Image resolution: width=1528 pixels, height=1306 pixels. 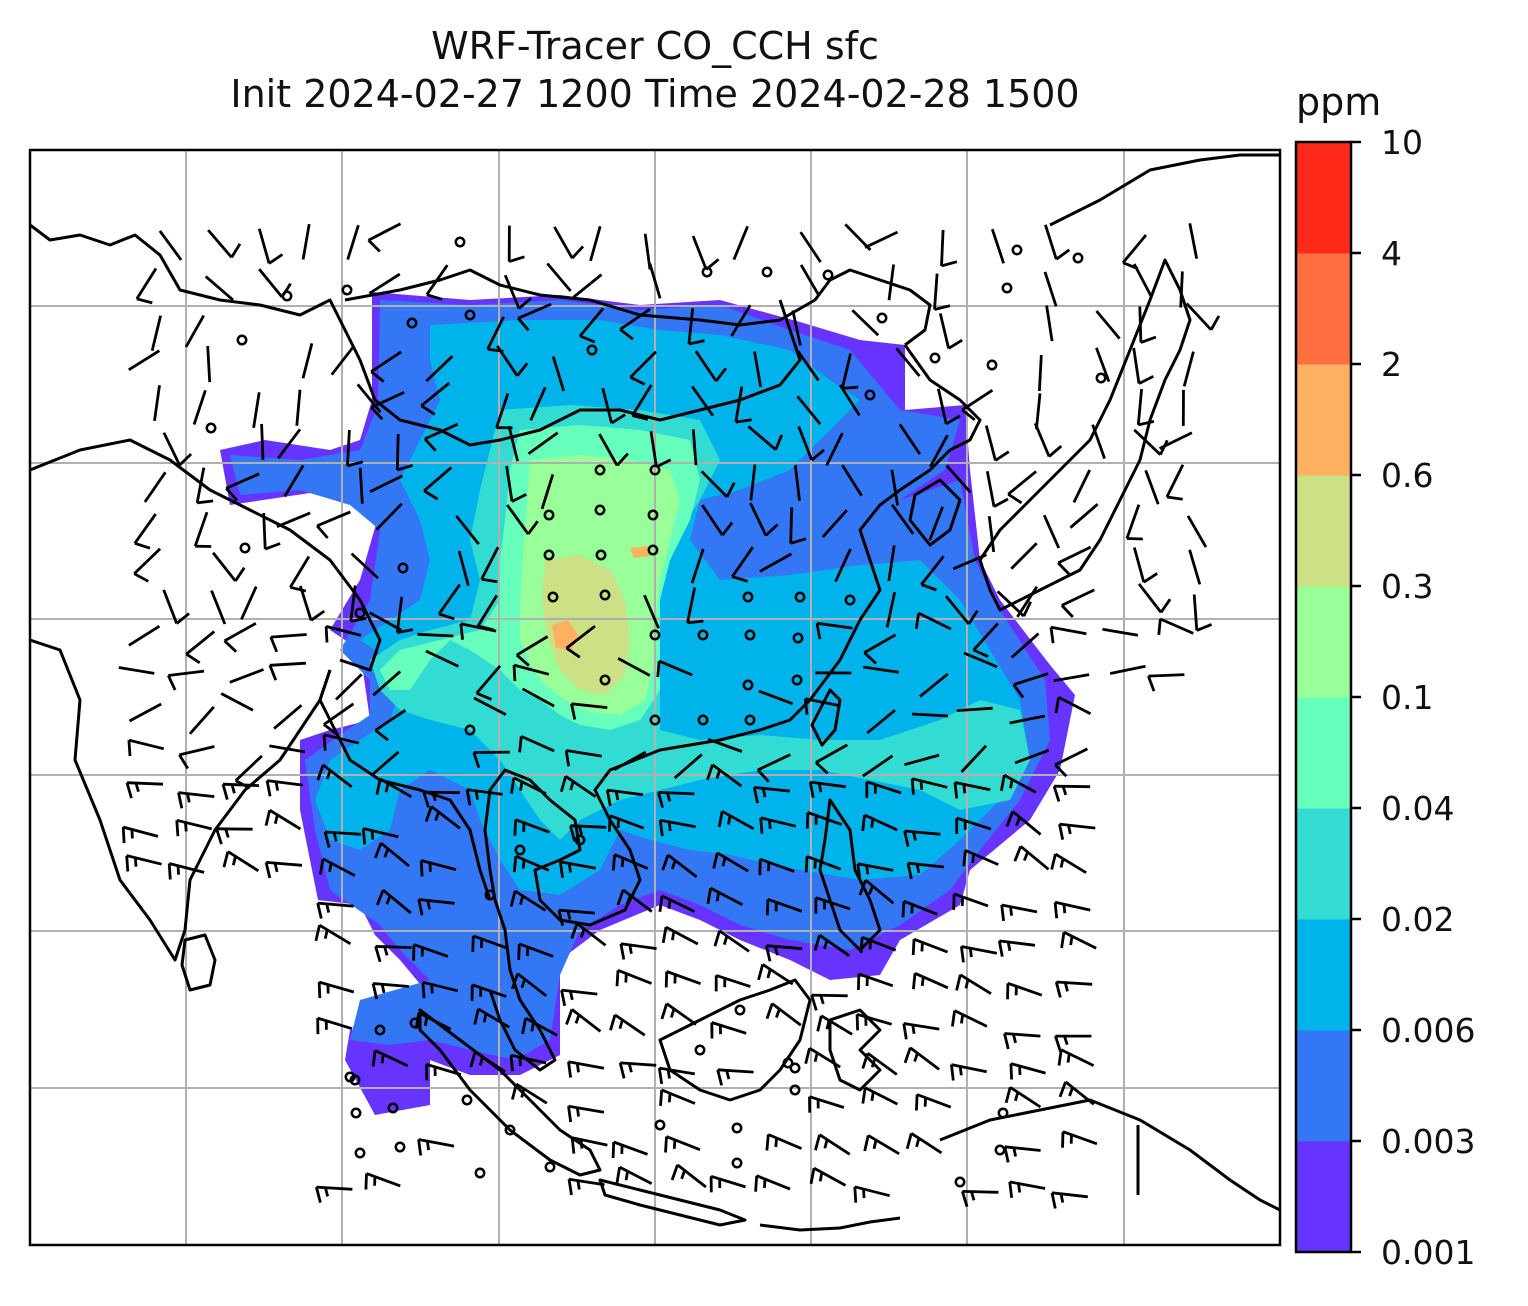 What do you see at coordinates (830, 1224) in the screenshot?
I see `coastline-lesser-sunda` at bounding box center [830, 1224].